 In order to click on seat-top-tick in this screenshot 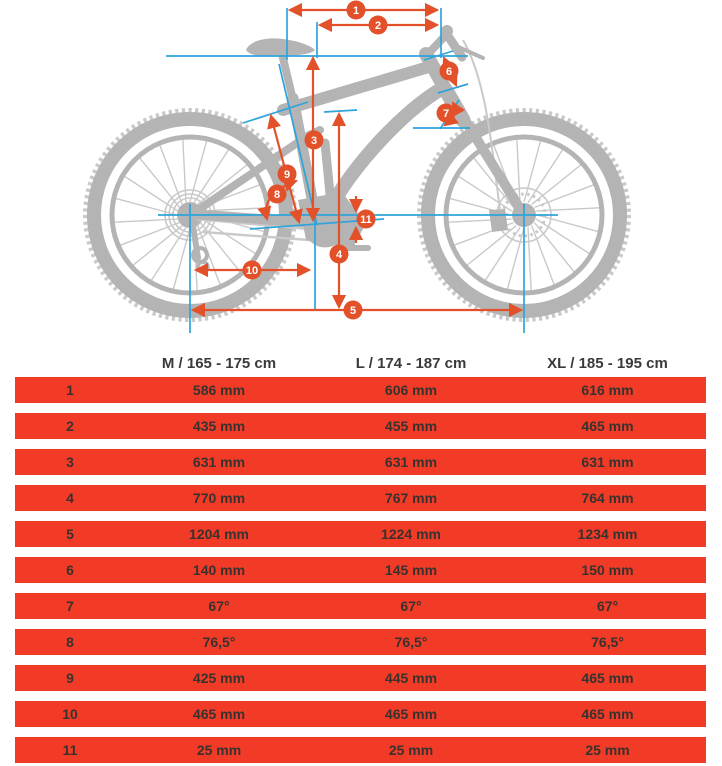, I will do `click(275, 112)`.